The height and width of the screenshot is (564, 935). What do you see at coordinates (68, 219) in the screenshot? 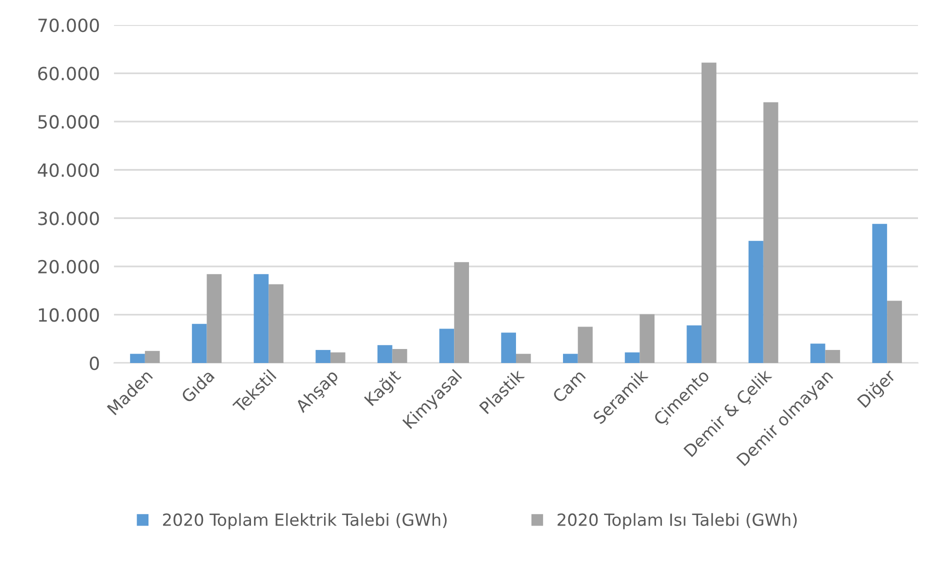
I see `y-tick-label: 30.000` at bounding box center [68, 219].